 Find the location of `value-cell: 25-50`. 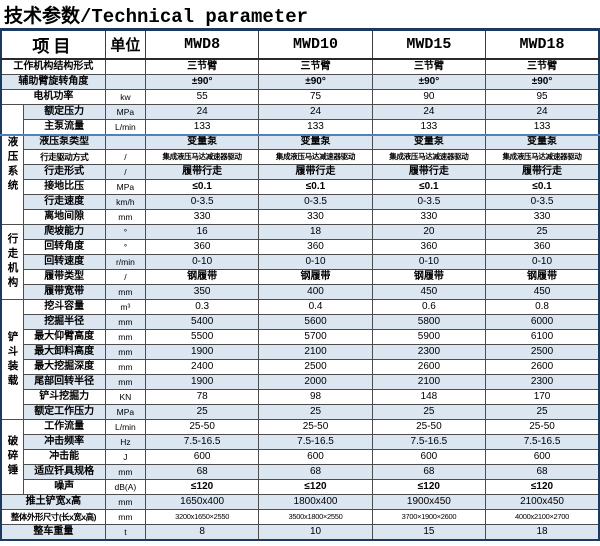

value-cell: 25-50 is located at coordinates (429, 427).